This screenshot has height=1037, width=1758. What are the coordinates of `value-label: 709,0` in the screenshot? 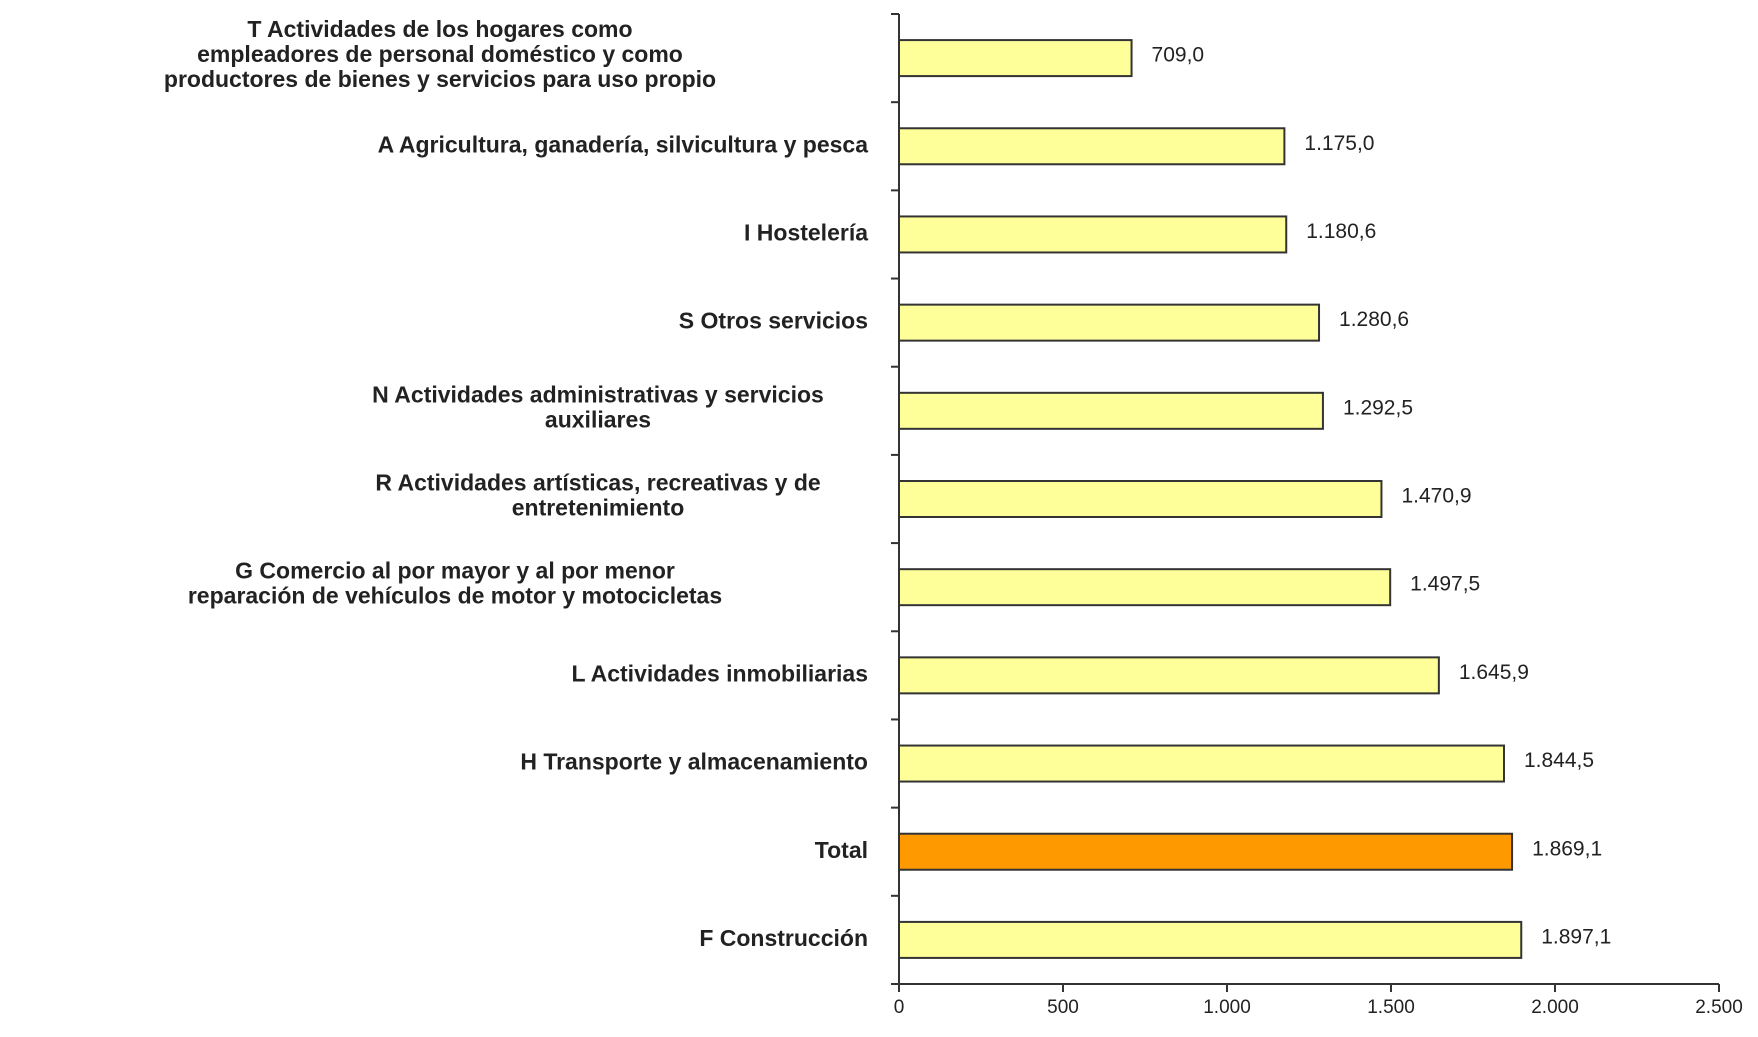 It's located at (1178, 55).